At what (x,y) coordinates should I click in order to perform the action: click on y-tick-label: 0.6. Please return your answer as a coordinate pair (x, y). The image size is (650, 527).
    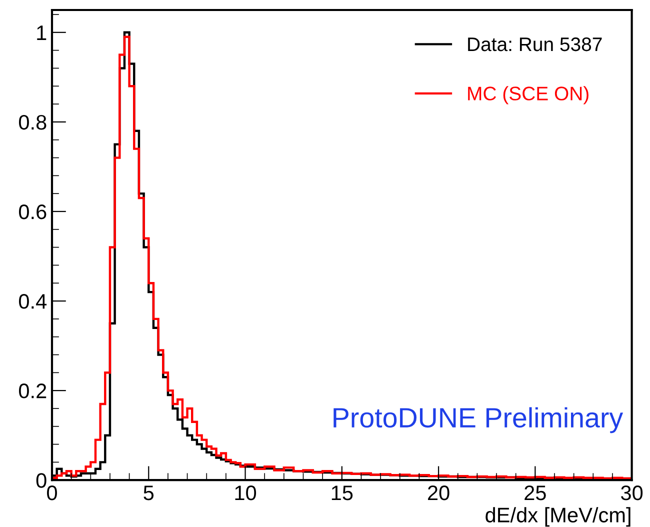
    Looking at the image, I should click on (32, 212).